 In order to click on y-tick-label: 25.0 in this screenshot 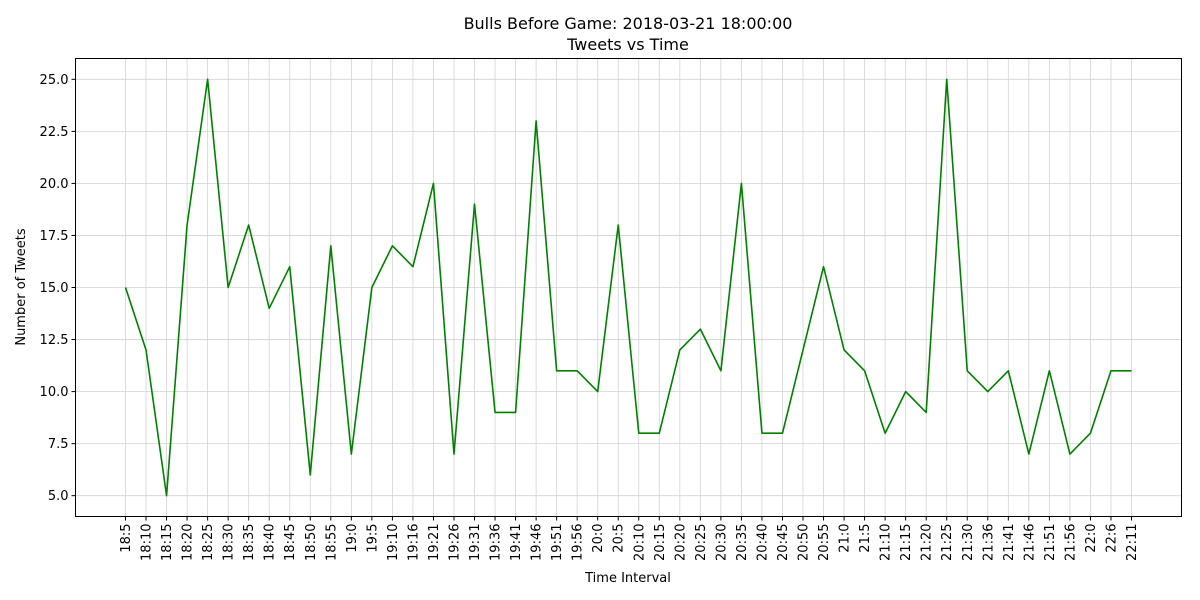, I will do `click(54, 80)`.